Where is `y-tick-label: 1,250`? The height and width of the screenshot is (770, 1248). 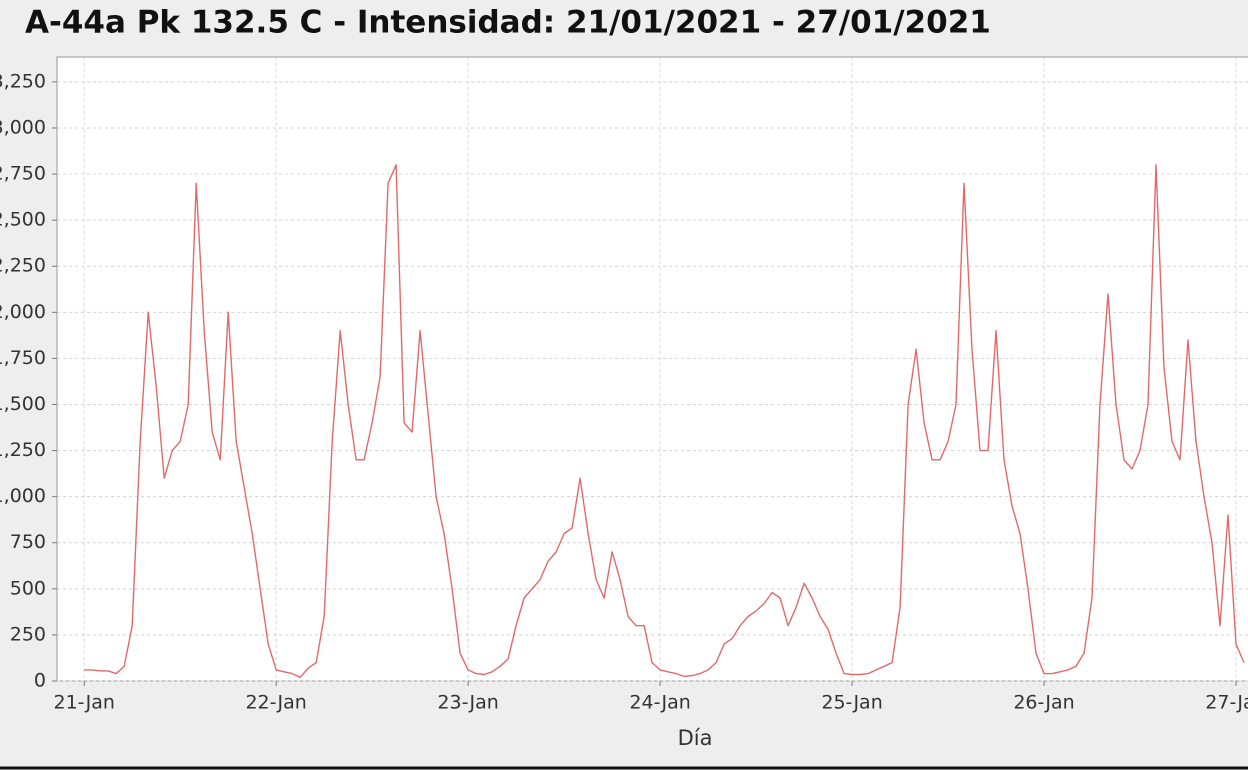
y-tick-label: 1,250 is located at coordinates (23, 450).